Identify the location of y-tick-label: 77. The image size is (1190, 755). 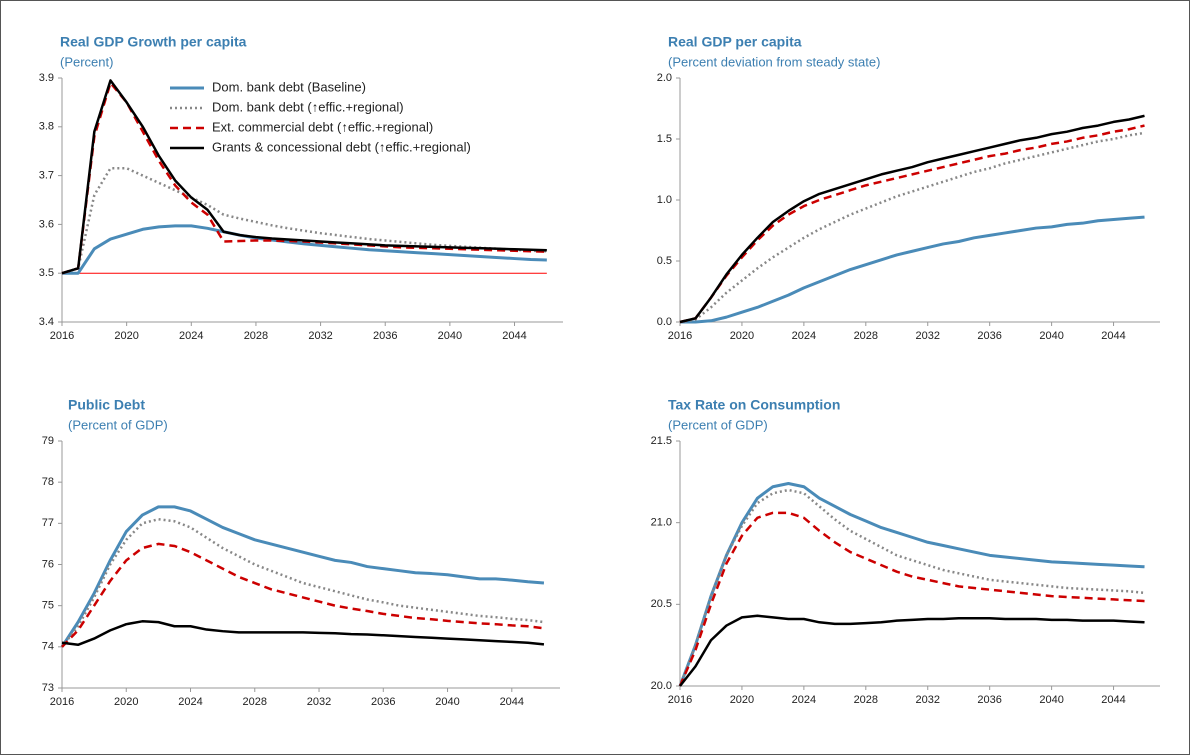
(48, 523).